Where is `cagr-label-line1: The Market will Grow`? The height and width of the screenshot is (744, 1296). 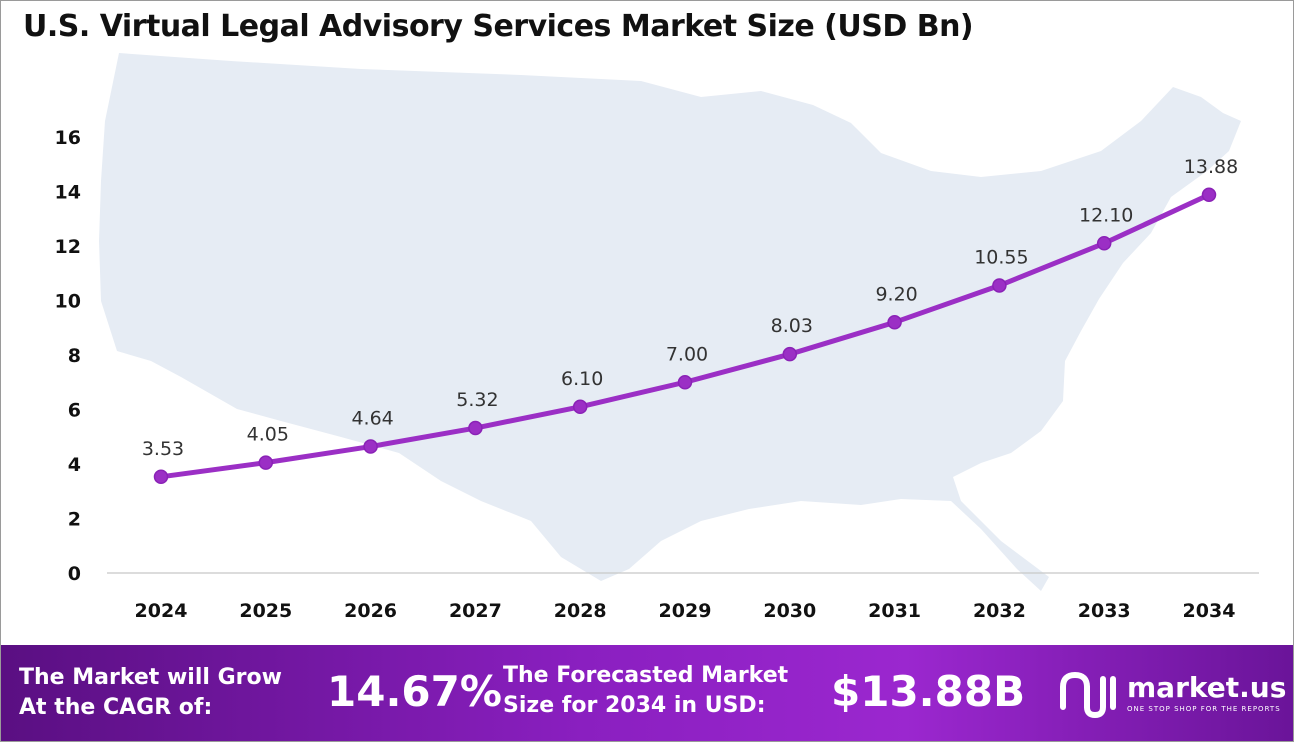
cagr-label-line1: The Market will Grow is located at coordinates (150, 677).